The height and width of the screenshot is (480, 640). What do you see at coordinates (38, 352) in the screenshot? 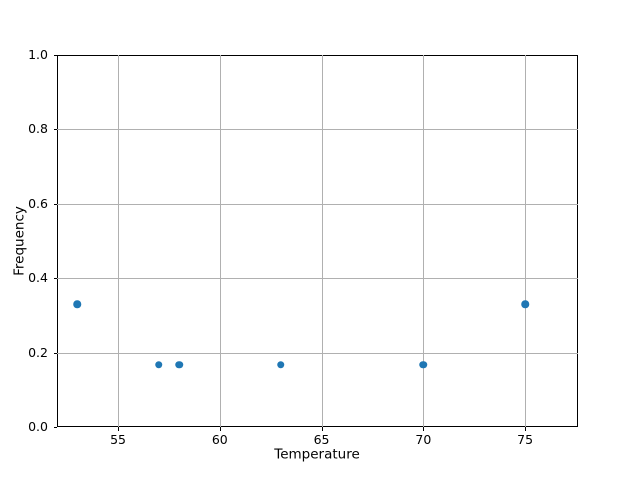
I see `y-tick-label: 0.2` at bounding box center [38, 352].